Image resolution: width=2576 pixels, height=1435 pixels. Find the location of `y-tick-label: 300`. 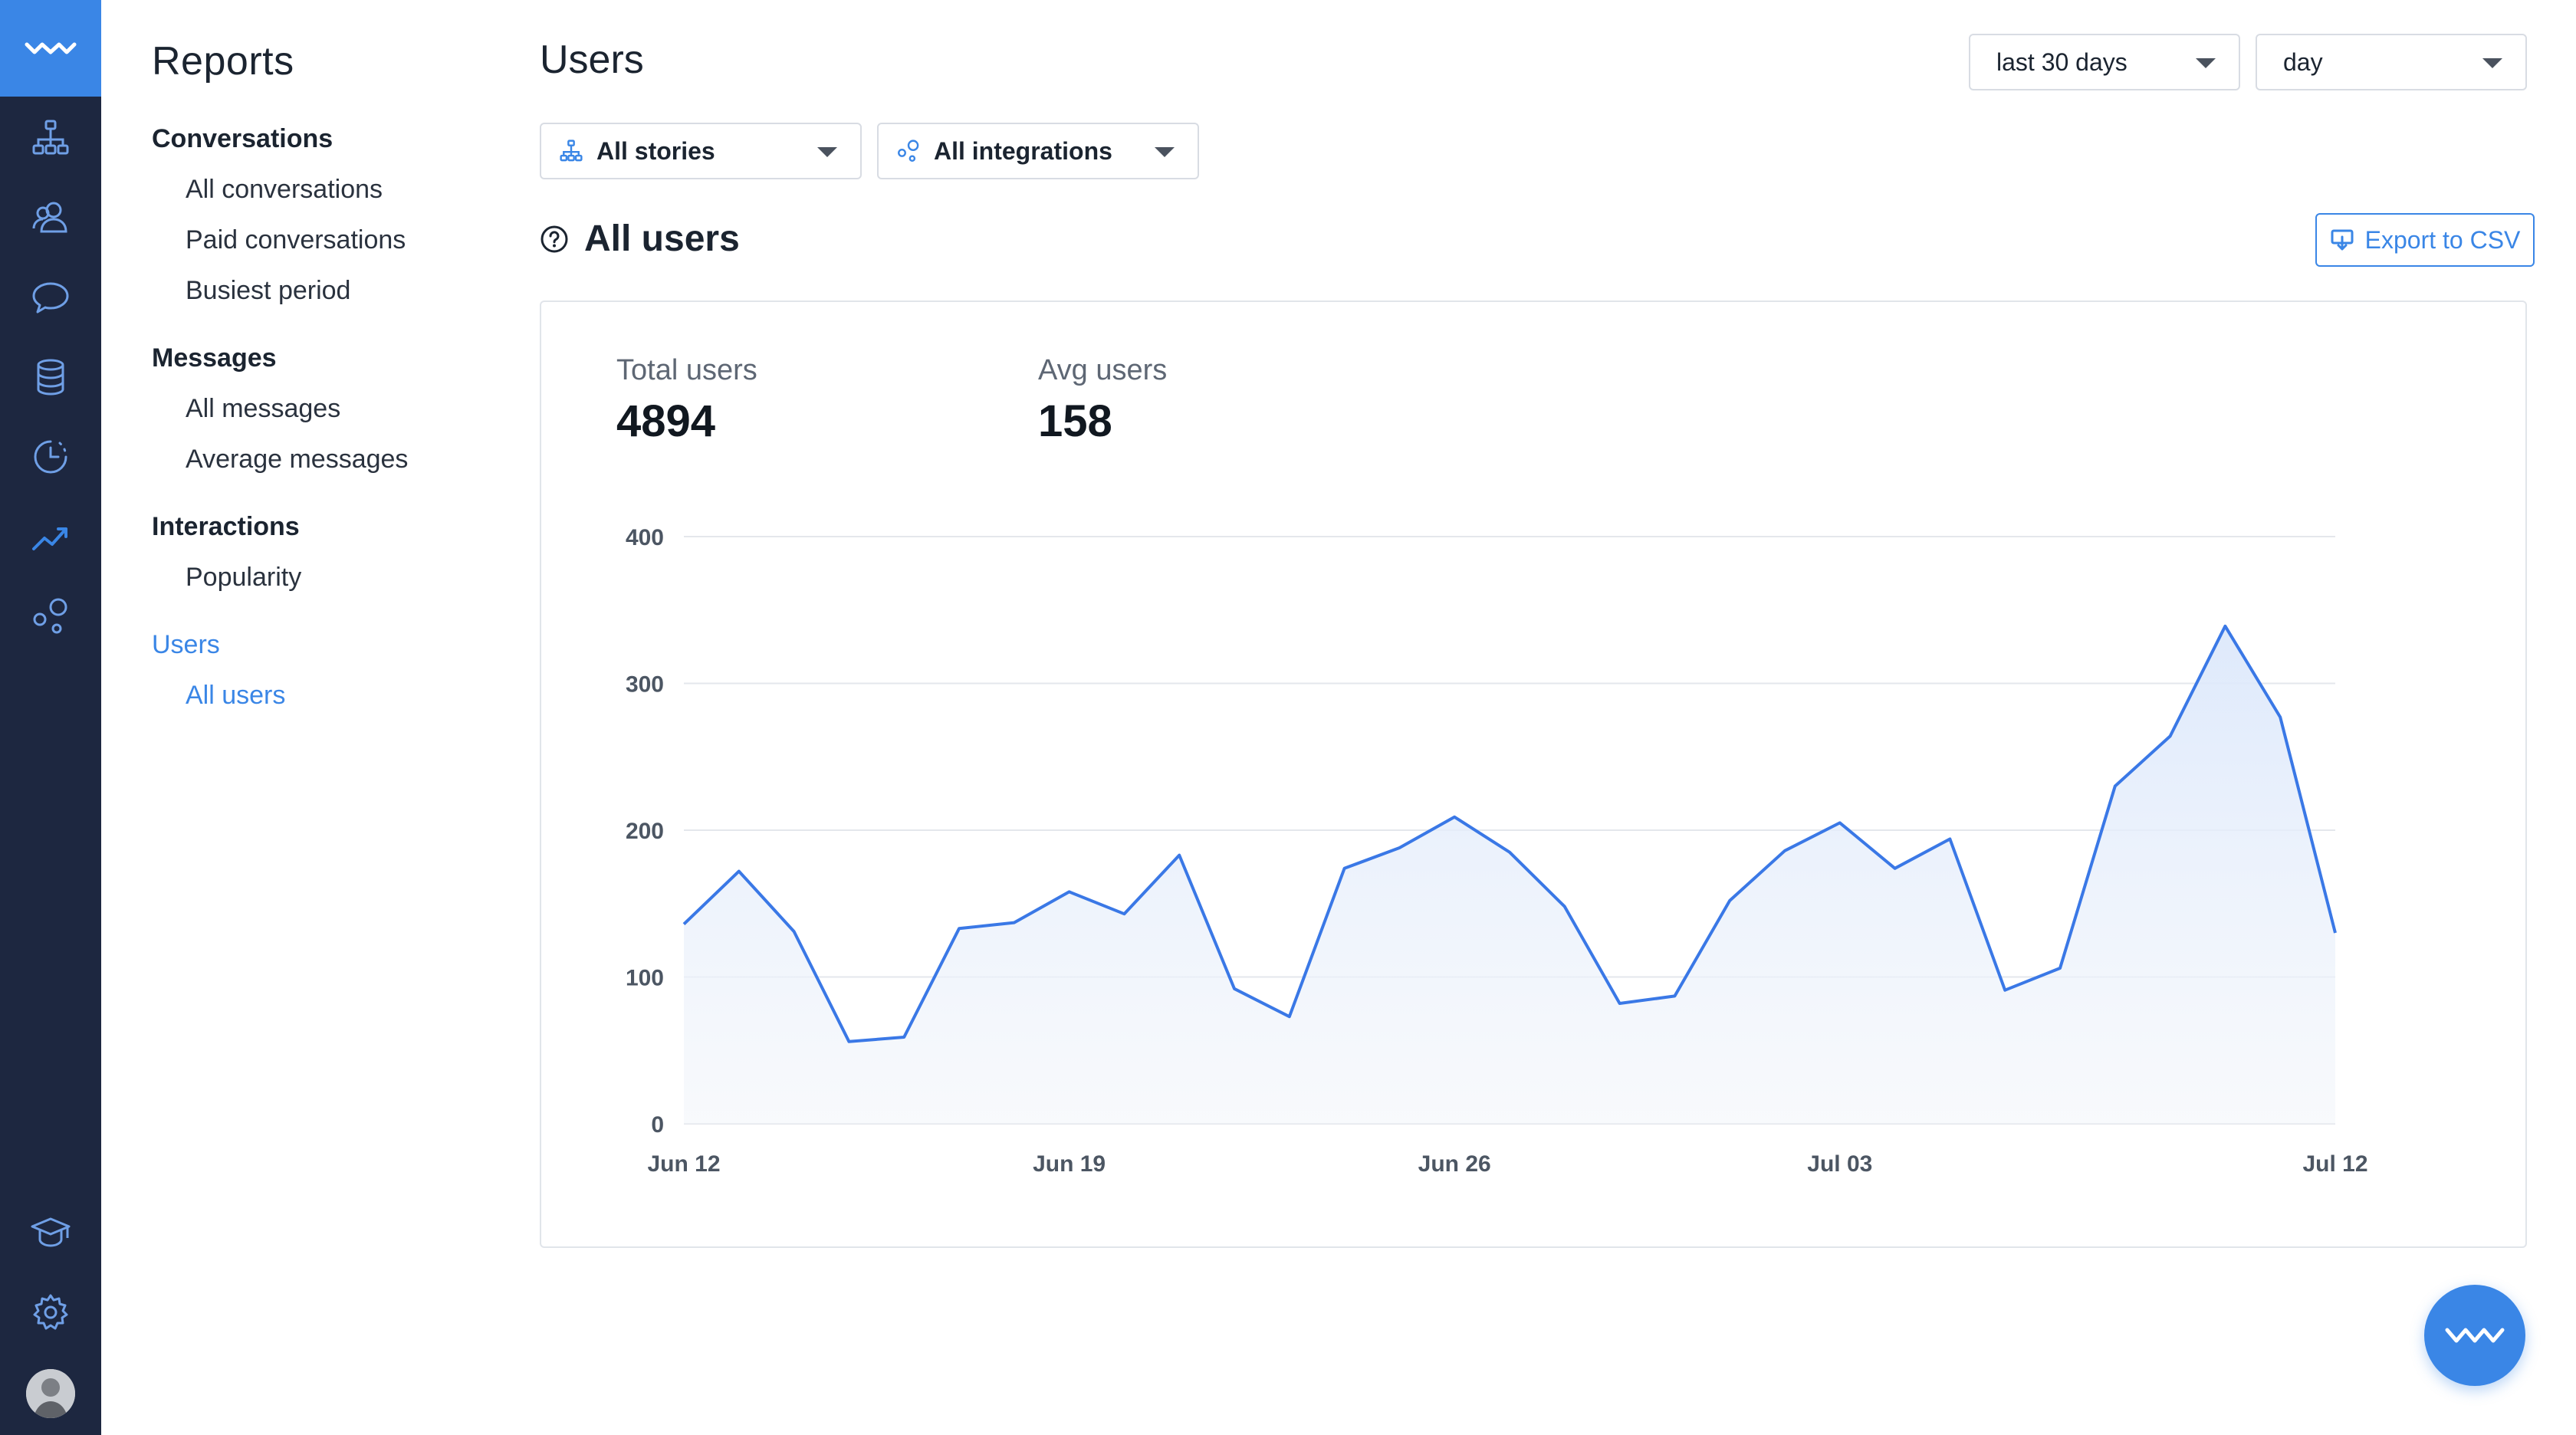

y-tick-label: 300 is located at coordinates (645, 685).